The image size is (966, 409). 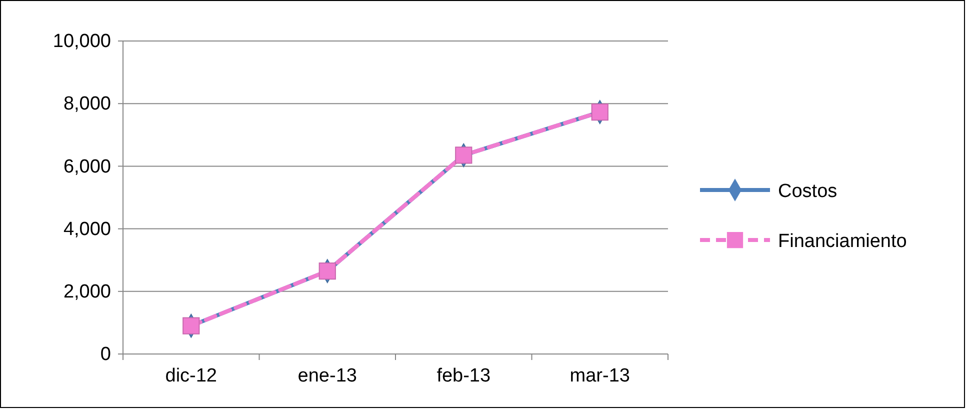 I want to click on y-tick-label: 6,000, so click(x=87, y=167).